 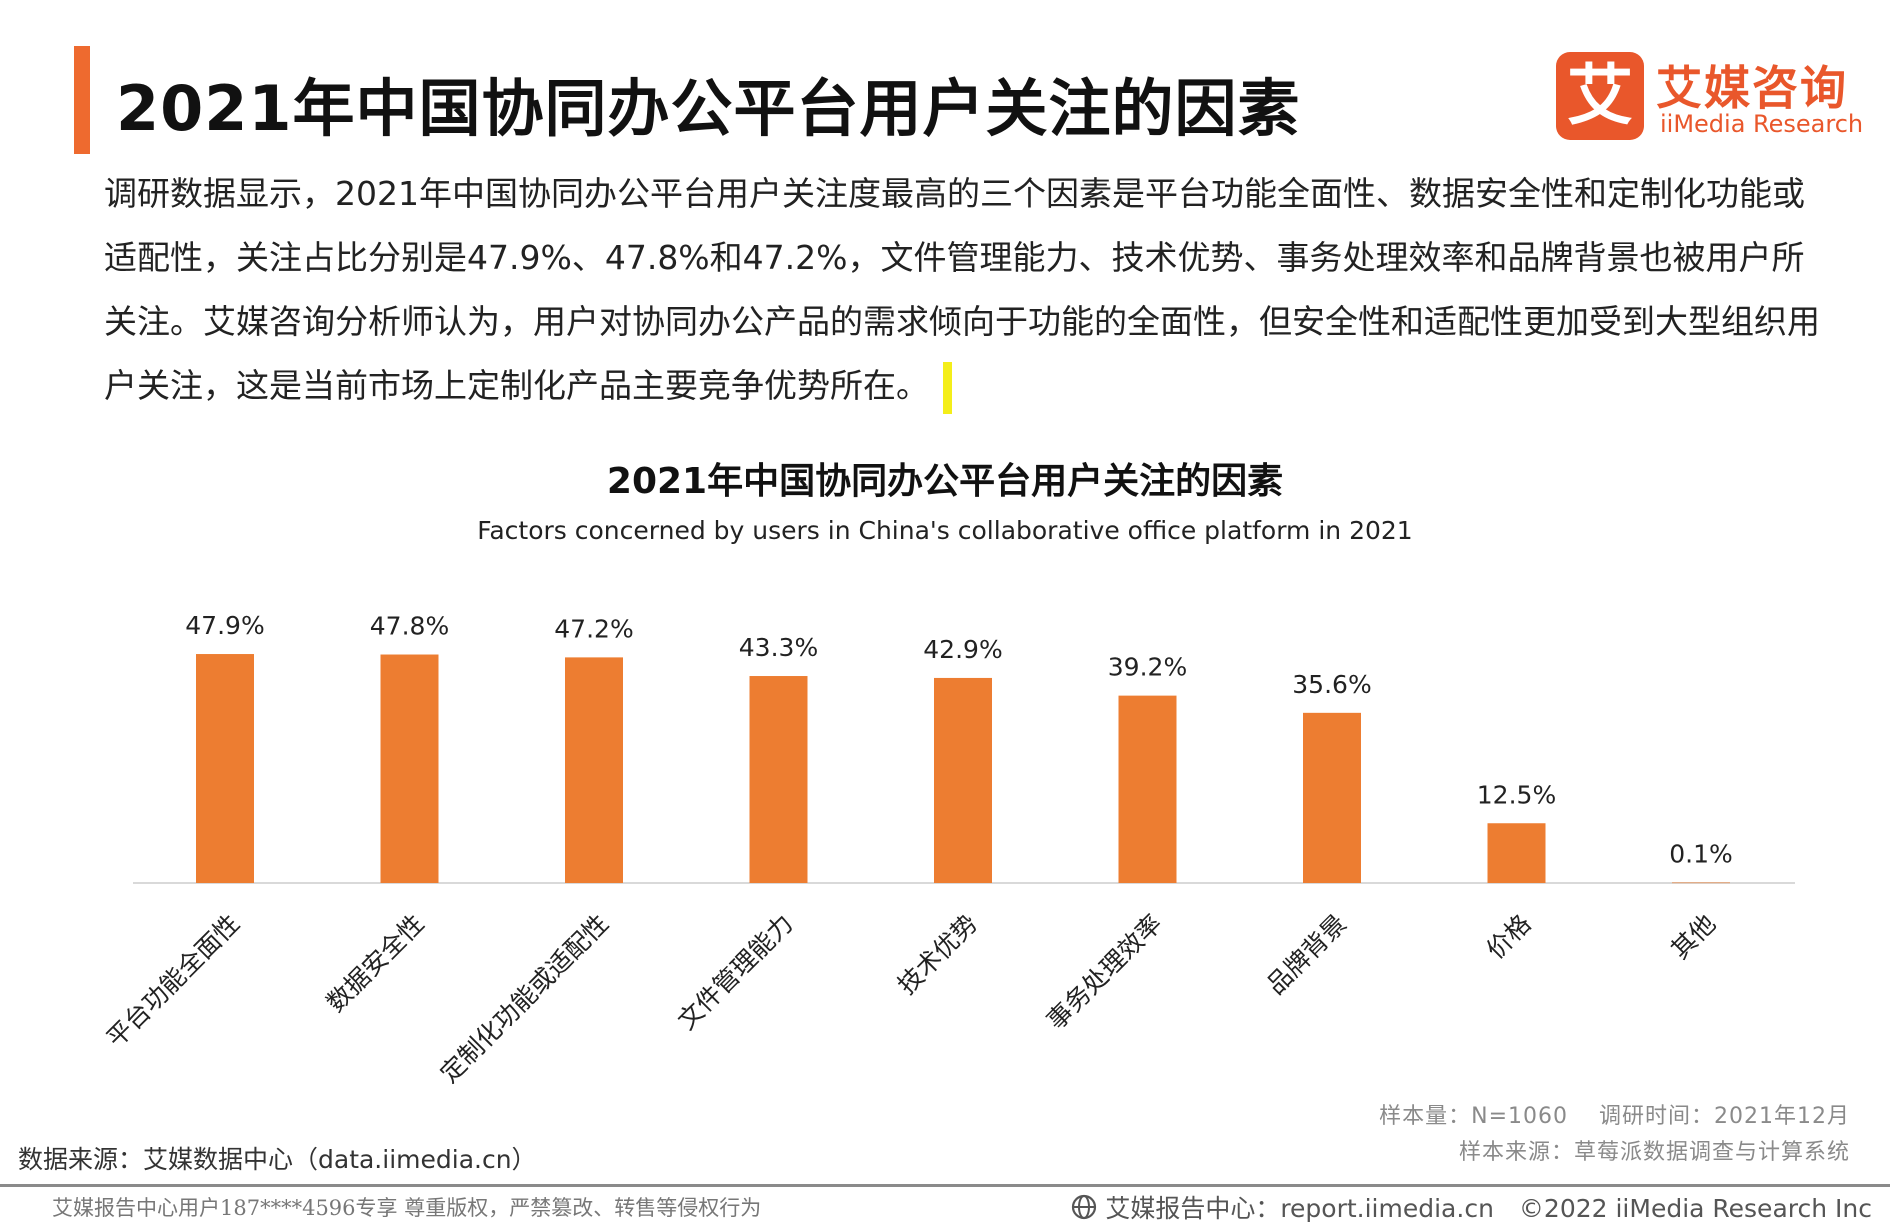 I want to click on sample-size-note: 样本量：N=1060 调研时间：2021年12月, so click(x=1614, y=1116).